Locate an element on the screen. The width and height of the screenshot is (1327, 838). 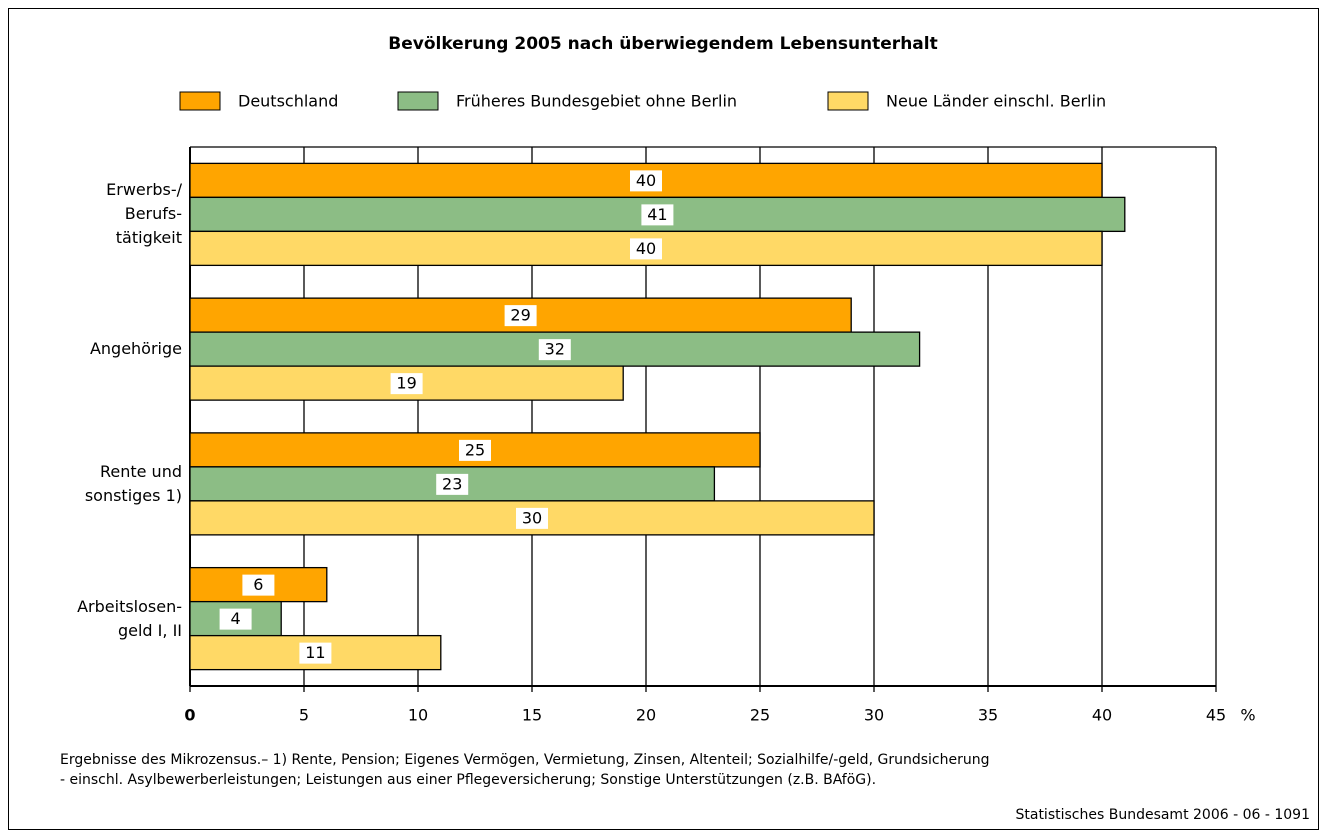
x-tick-label: 15 is located at coordinates (532, 715).